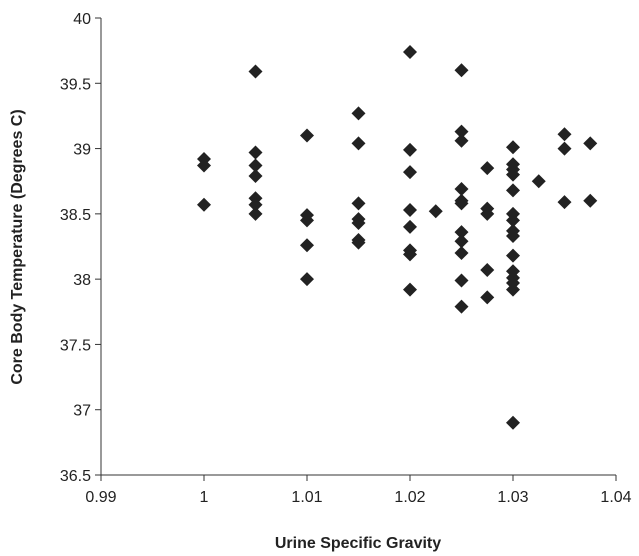 The height and width of the screenshot is (556, 639). What do you see at coordinates (358, 490) in the screenshot?
I see `x-axis-ticks: 0.99 1 1.01 1.02 1.03 1.04` at bounding box center [358, 490].